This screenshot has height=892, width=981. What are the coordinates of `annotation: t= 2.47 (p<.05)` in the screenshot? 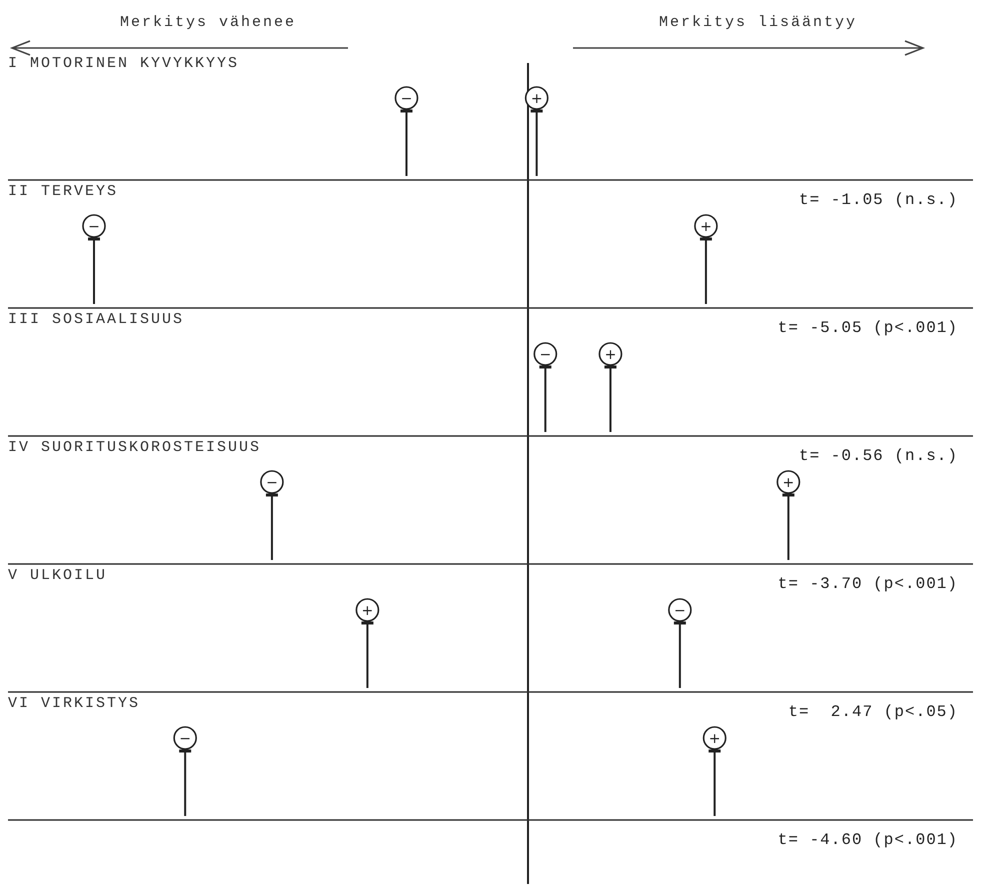 It's located at (873, 712).